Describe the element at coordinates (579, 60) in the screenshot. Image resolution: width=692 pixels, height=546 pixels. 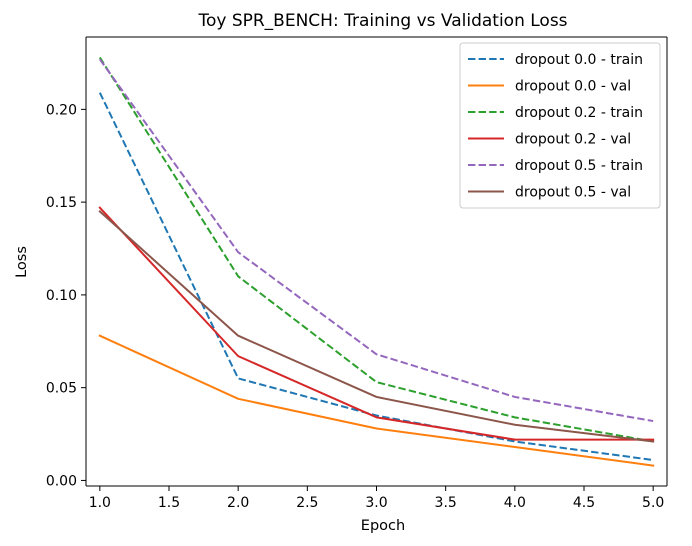
I see `legend-label: dropout 0.0 - train` at that location.